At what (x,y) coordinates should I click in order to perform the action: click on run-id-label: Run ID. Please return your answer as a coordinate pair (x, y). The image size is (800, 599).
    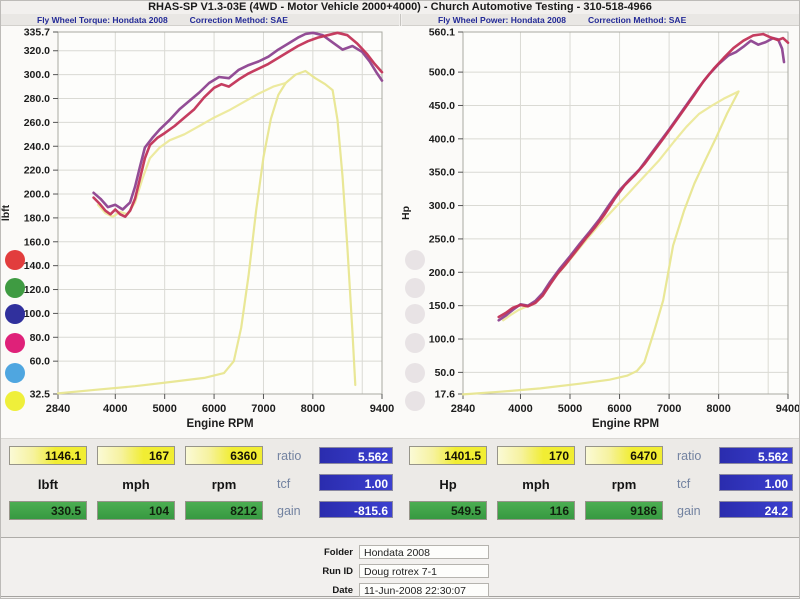
    Looking at the image, I should click on (337, 571).